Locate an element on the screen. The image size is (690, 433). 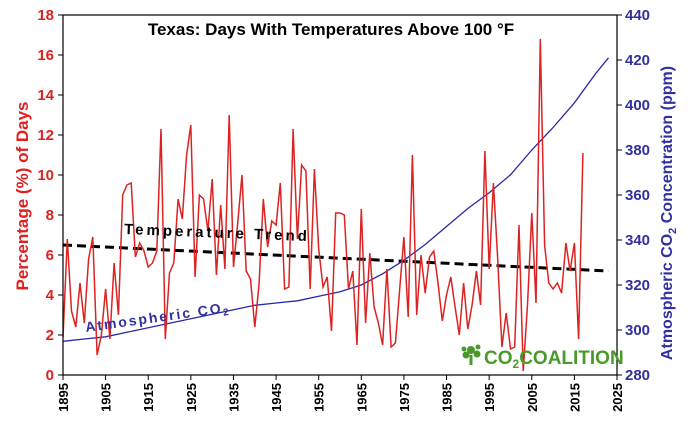
y-axis-left-label: Percentage (%) of Days is located at coordinates (22, 196).